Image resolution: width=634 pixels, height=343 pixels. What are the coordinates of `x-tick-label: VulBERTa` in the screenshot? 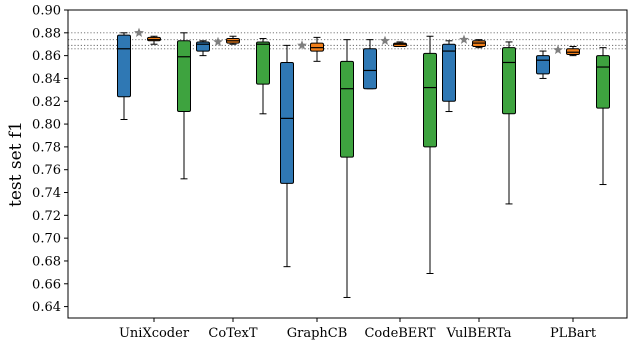 It's located at (478, 333).